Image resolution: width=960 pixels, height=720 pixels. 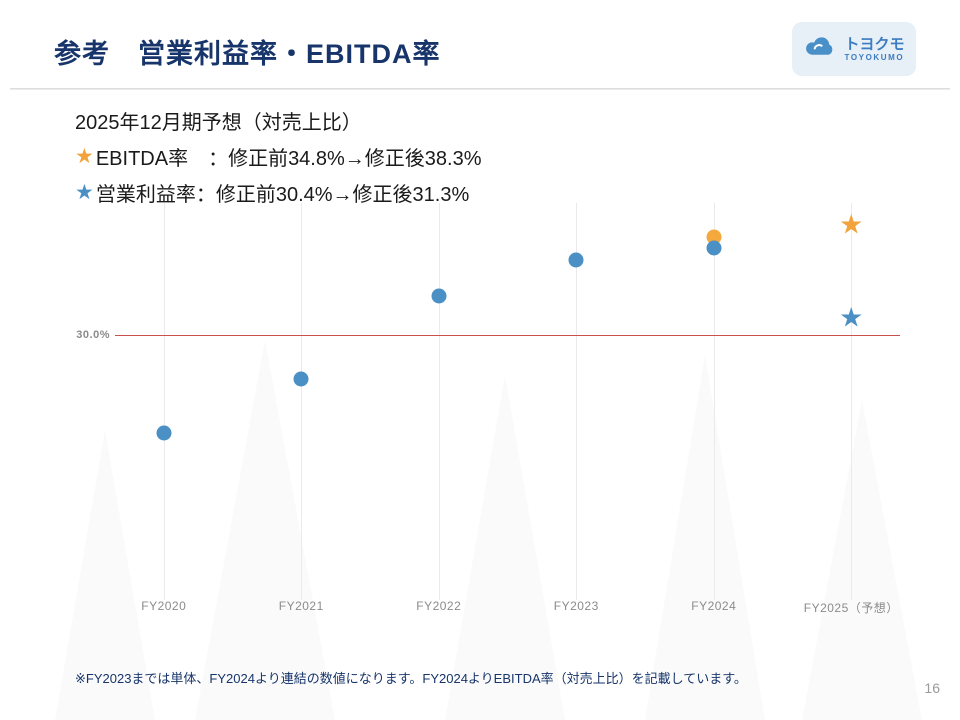 I want to click on x-axis-label: FY2020, so click(x=164, y=606).